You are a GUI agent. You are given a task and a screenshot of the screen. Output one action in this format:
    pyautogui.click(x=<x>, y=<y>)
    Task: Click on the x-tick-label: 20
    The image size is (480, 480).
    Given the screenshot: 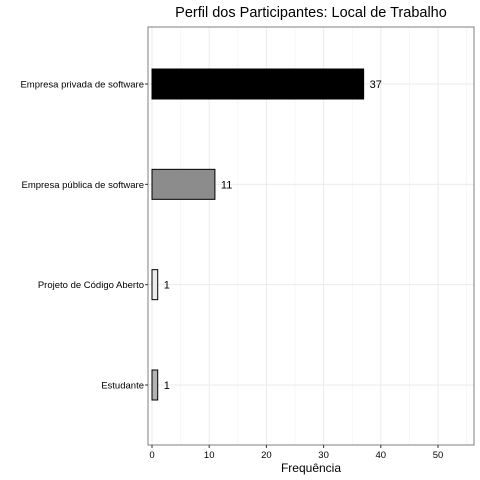 What is the action you would take?
    pyautogui.click(x=266, y=455)
    